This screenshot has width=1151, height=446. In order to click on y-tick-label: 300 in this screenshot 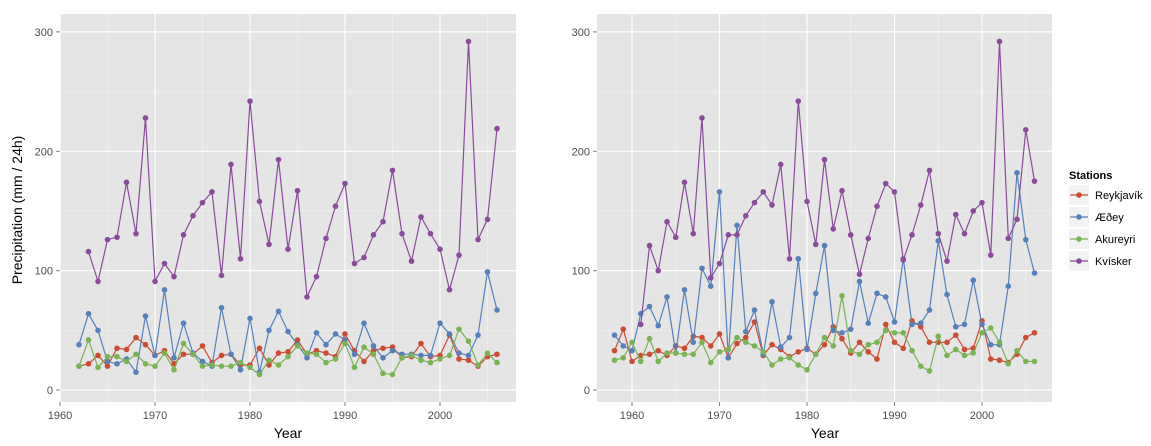, I will do `click(44, 33)`.